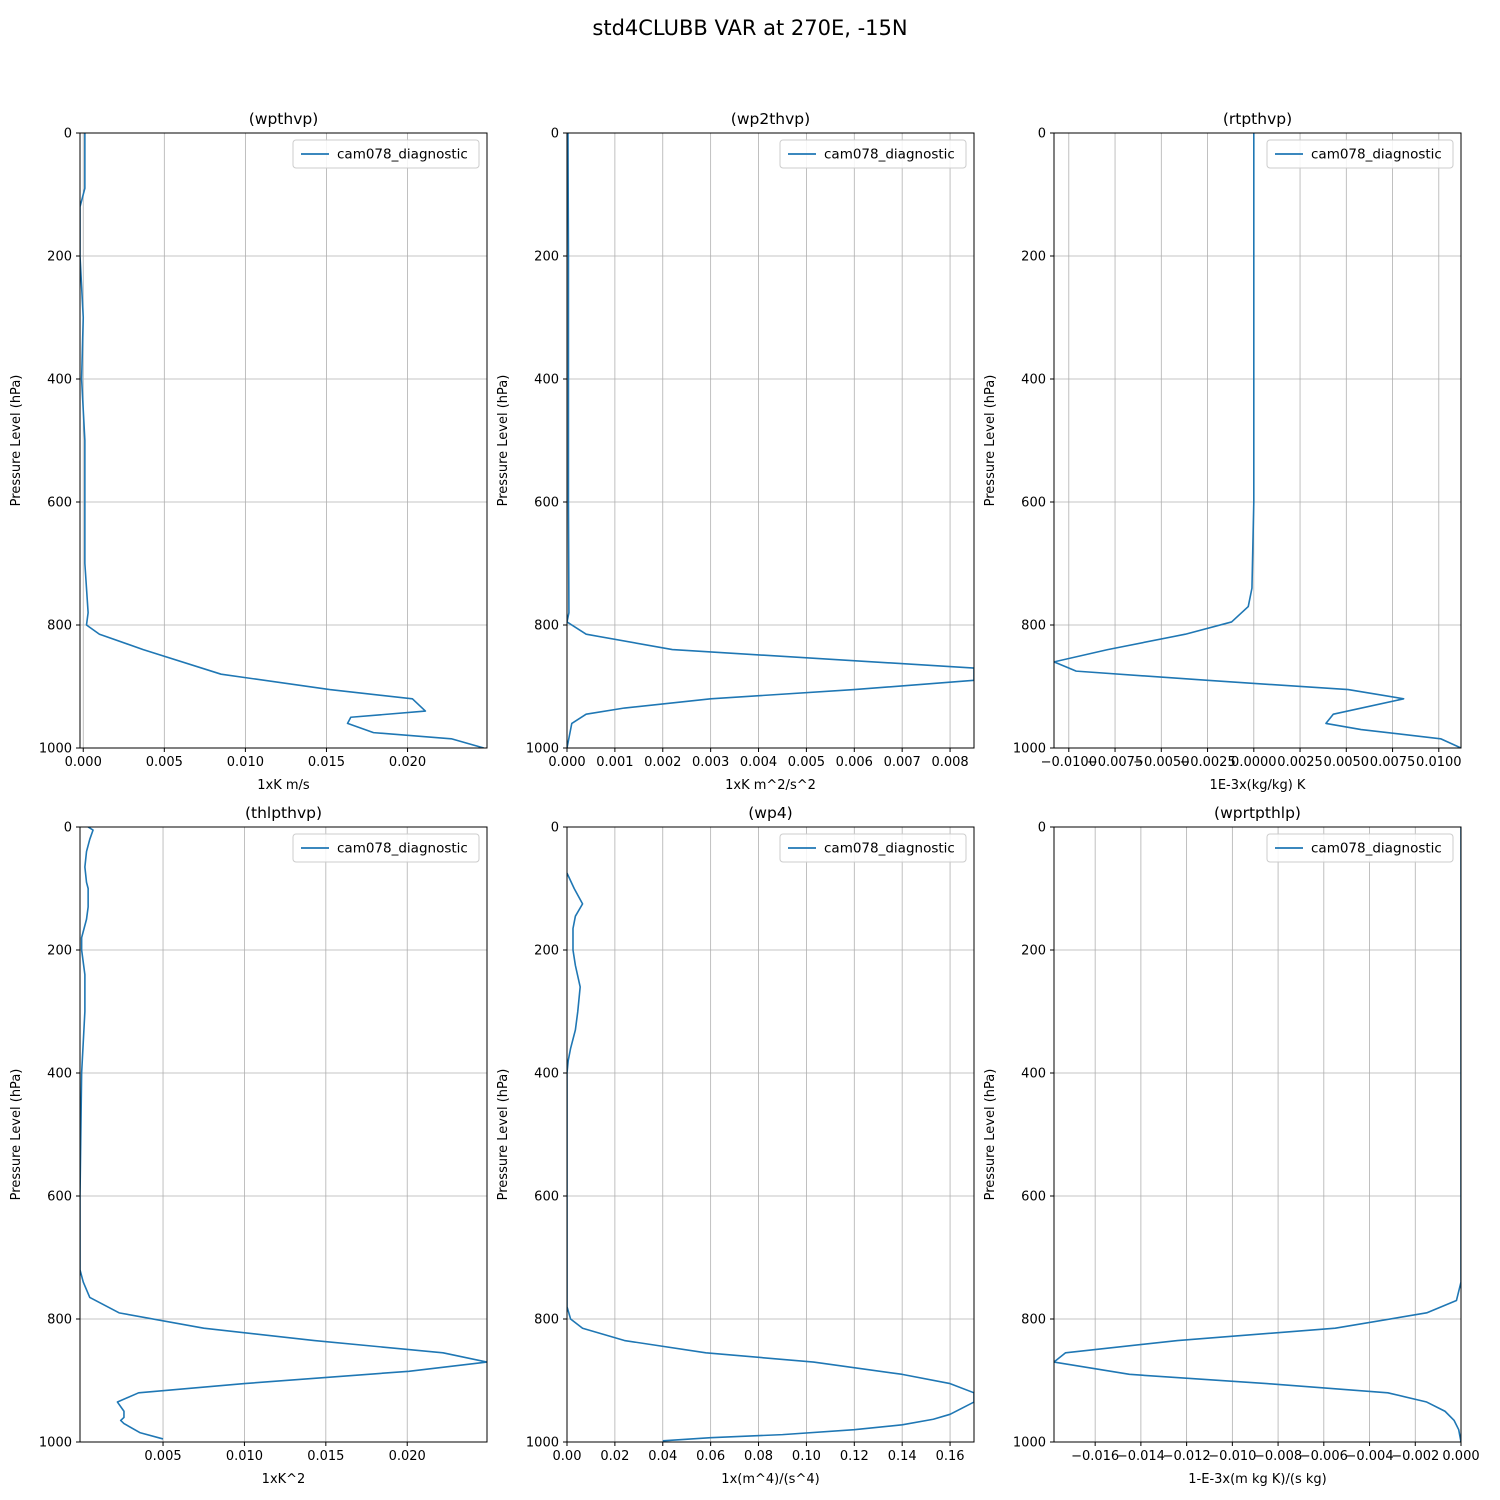  What do you see at coordinates (770, 119) in the screenshot?
I see `subplot-title: (wp2thvp)` at bounding box center [770, 119].